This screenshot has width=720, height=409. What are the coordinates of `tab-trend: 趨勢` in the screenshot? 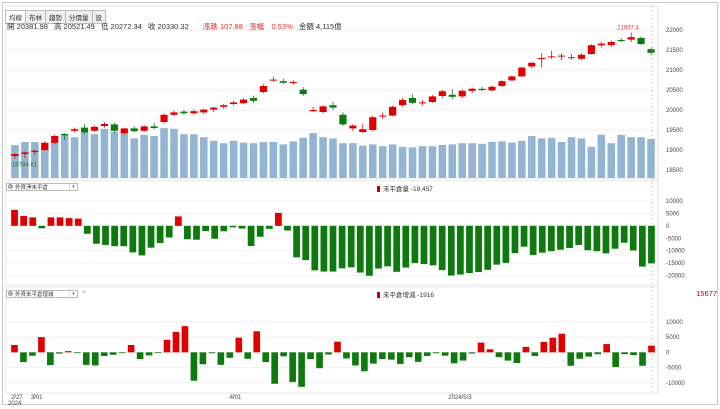 It's located at (55, 17).